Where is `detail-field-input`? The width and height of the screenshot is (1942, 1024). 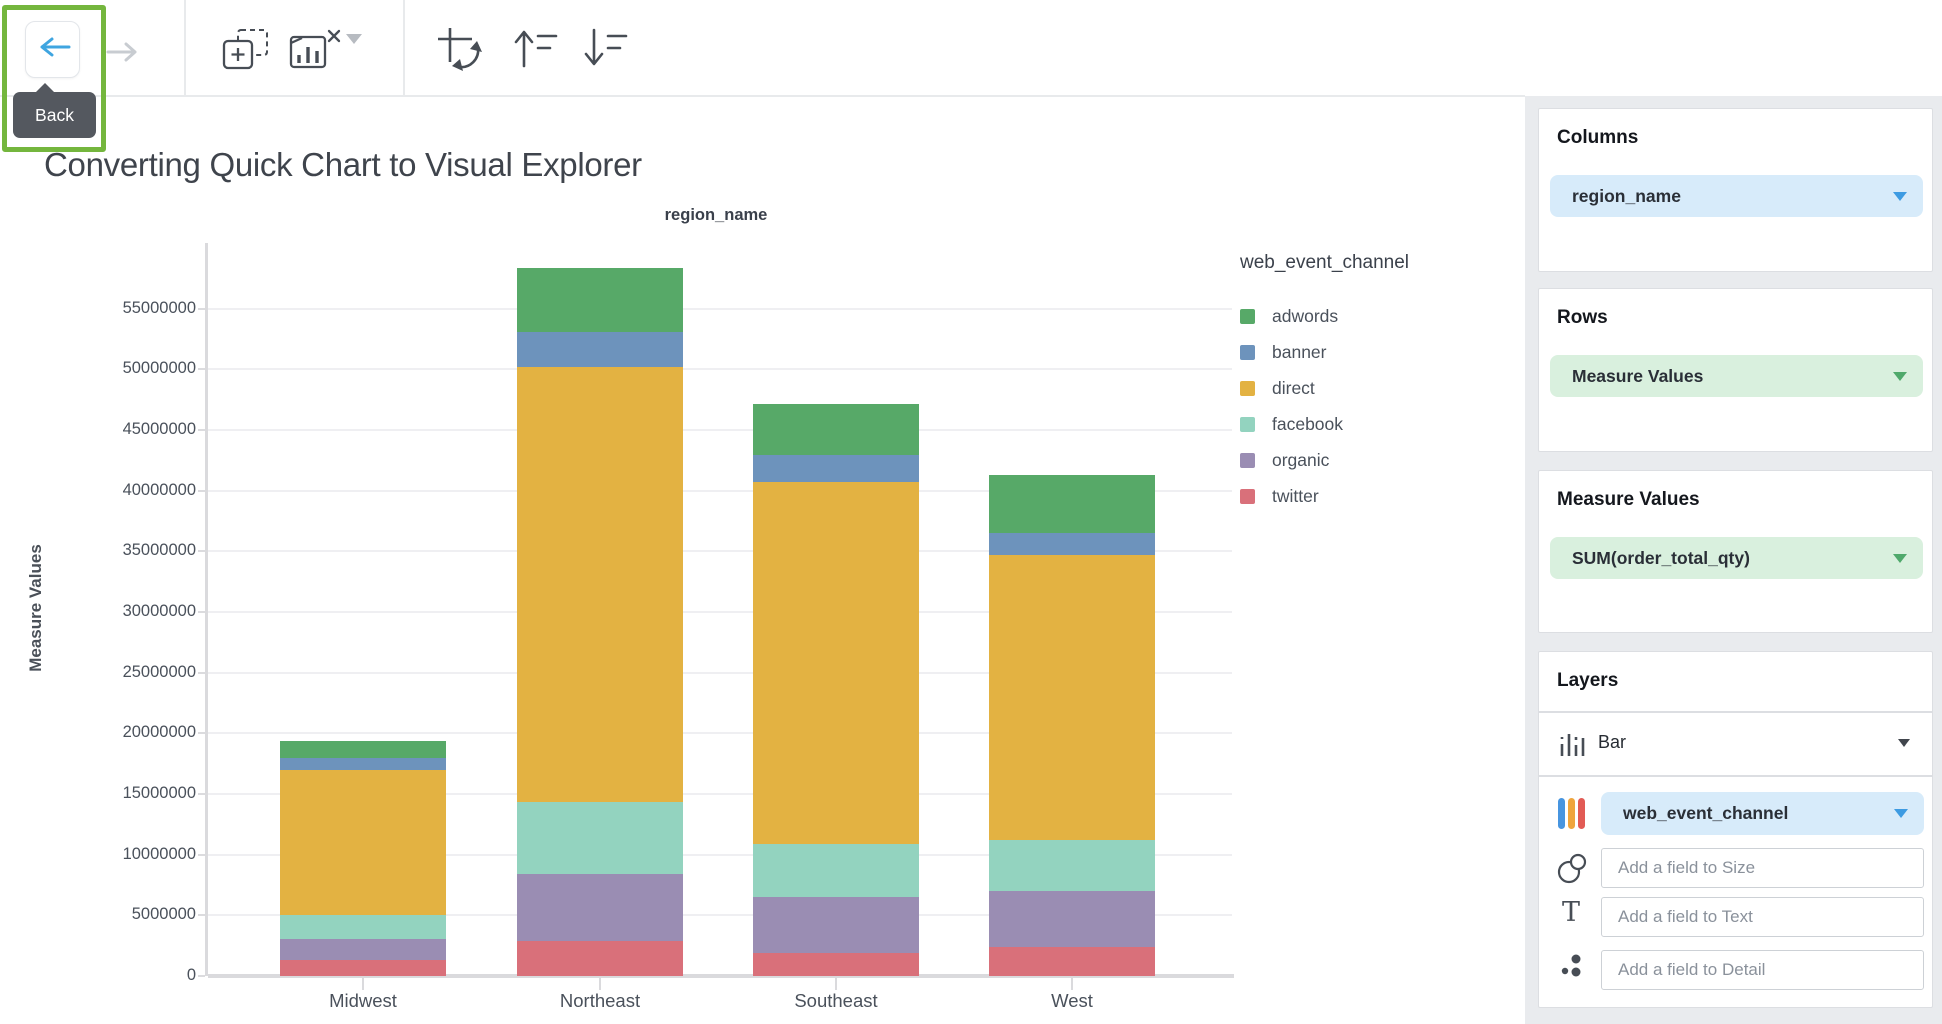 detail-field-input is located at coordinates (1762, 970).